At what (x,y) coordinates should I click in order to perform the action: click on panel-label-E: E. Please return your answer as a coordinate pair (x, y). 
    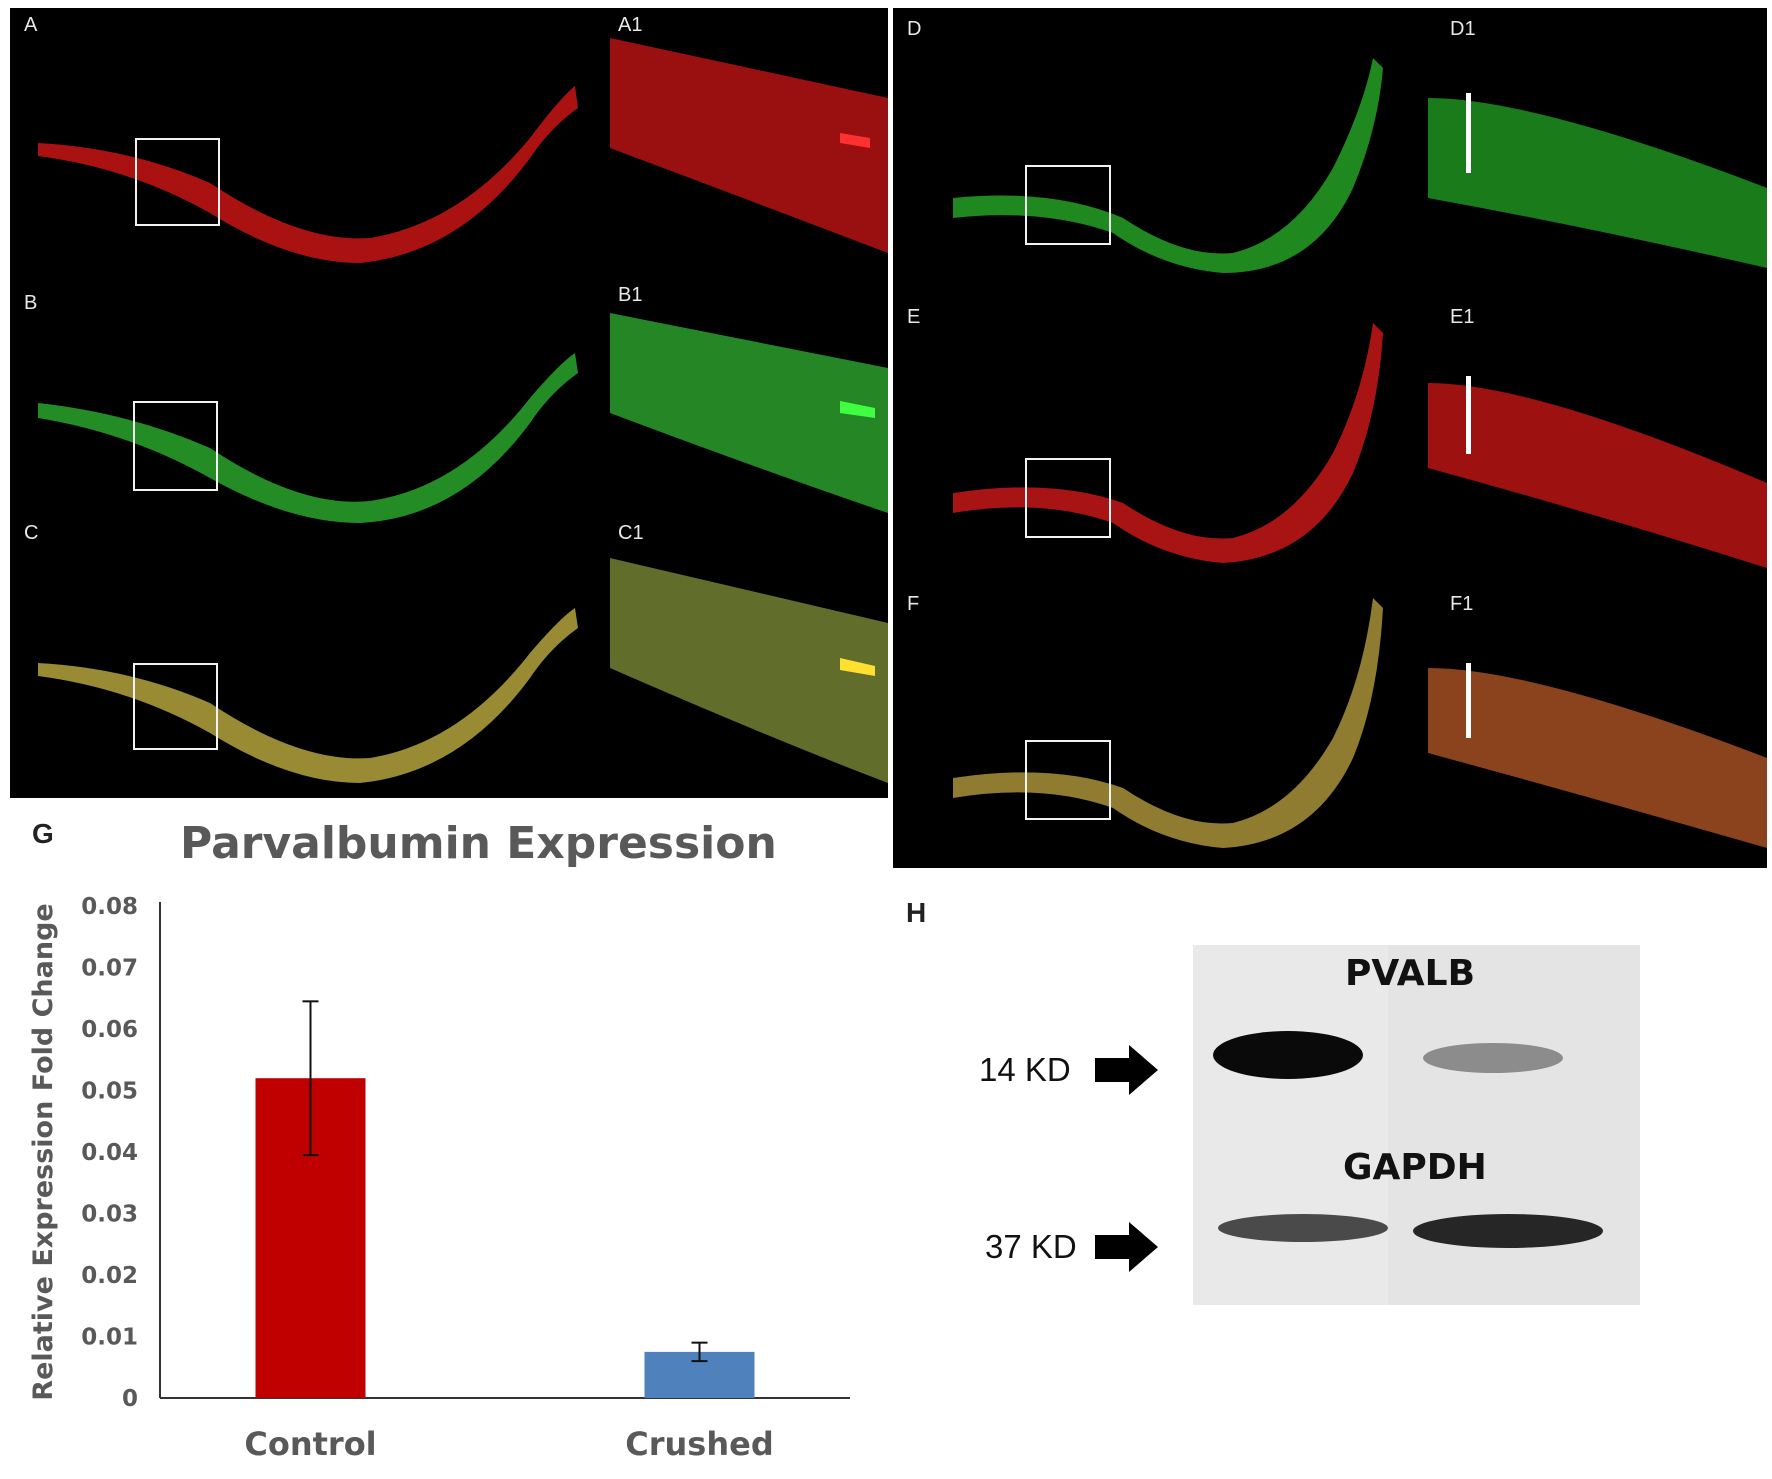
    Looking at the image, I should click on (914, 317).